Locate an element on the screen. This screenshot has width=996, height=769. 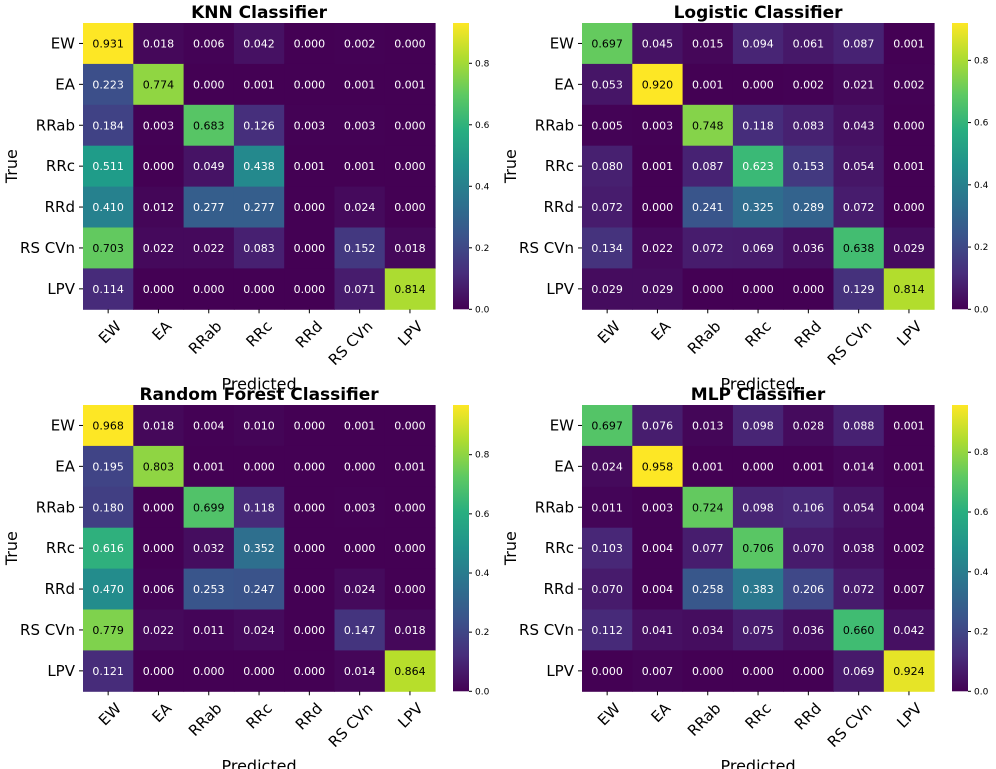
y-axis-label: True is located at coordinates (11, 166).